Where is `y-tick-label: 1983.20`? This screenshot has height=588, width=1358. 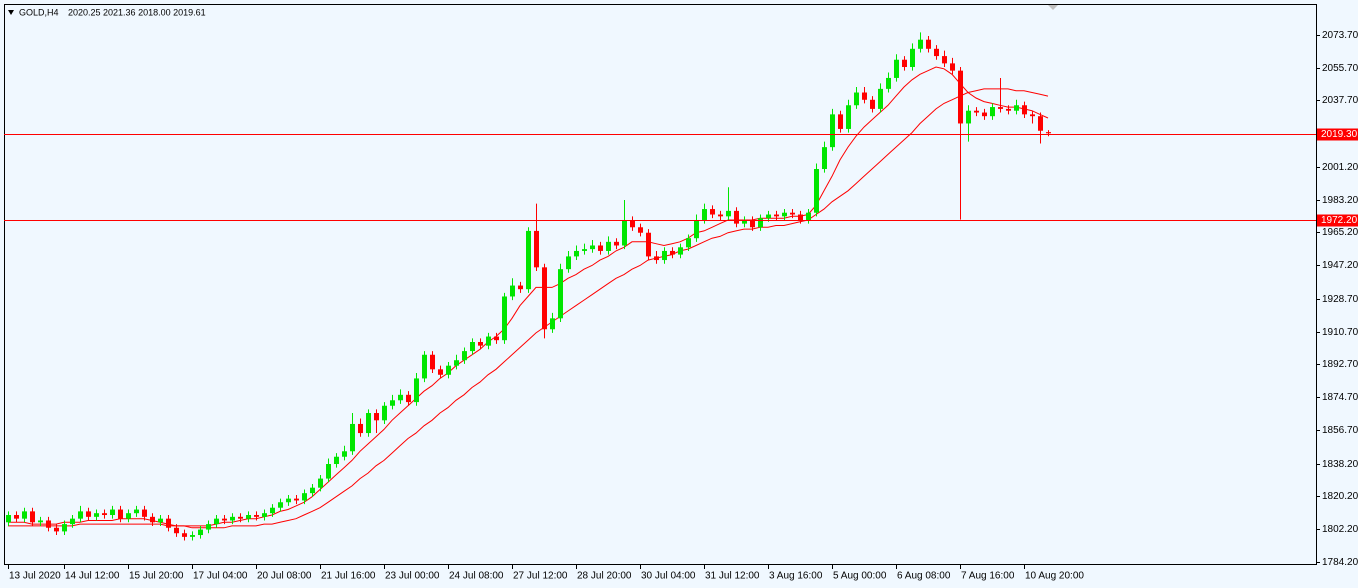 y-tick-label: 1983.20 is located at coordinates (1340, 200).